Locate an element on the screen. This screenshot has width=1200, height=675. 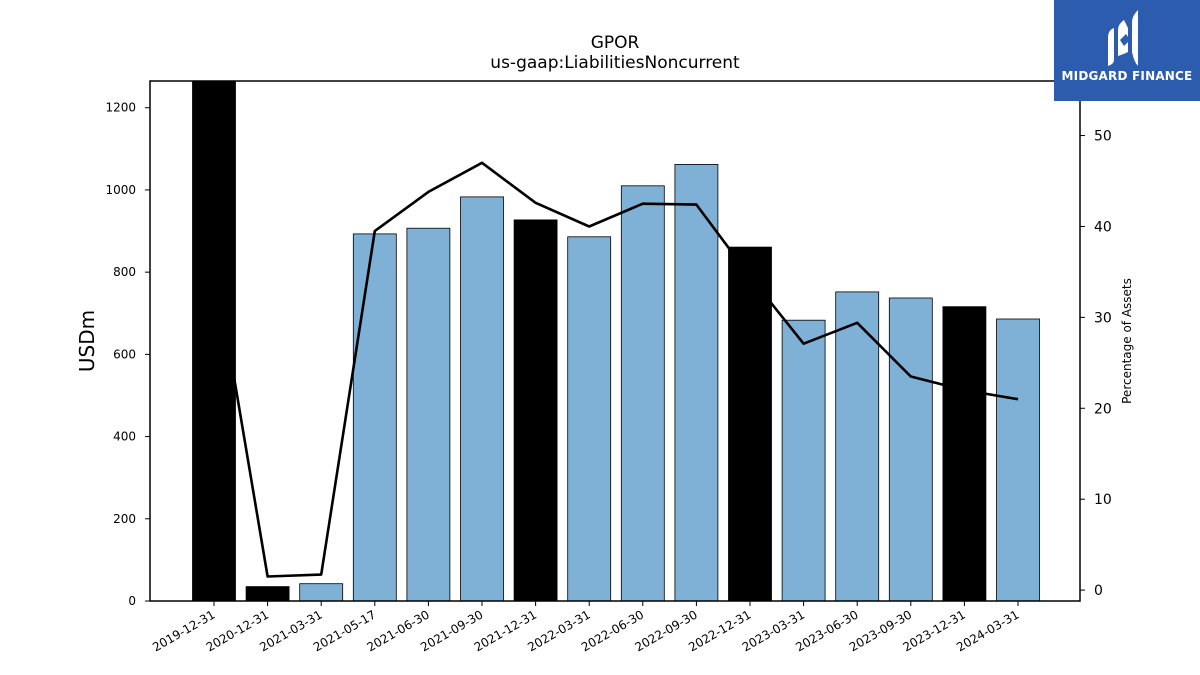
y-tick-label: 200 is located at coordinates (124, 519).